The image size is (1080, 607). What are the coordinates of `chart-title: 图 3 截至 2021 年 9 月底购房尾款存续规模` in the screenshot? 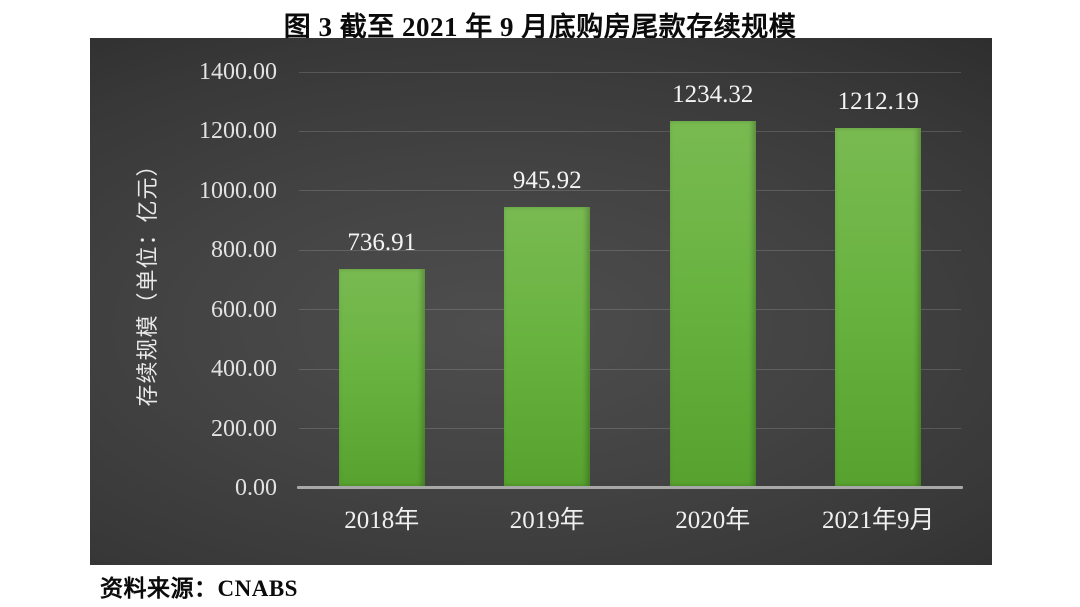 It's located at (540, 27).